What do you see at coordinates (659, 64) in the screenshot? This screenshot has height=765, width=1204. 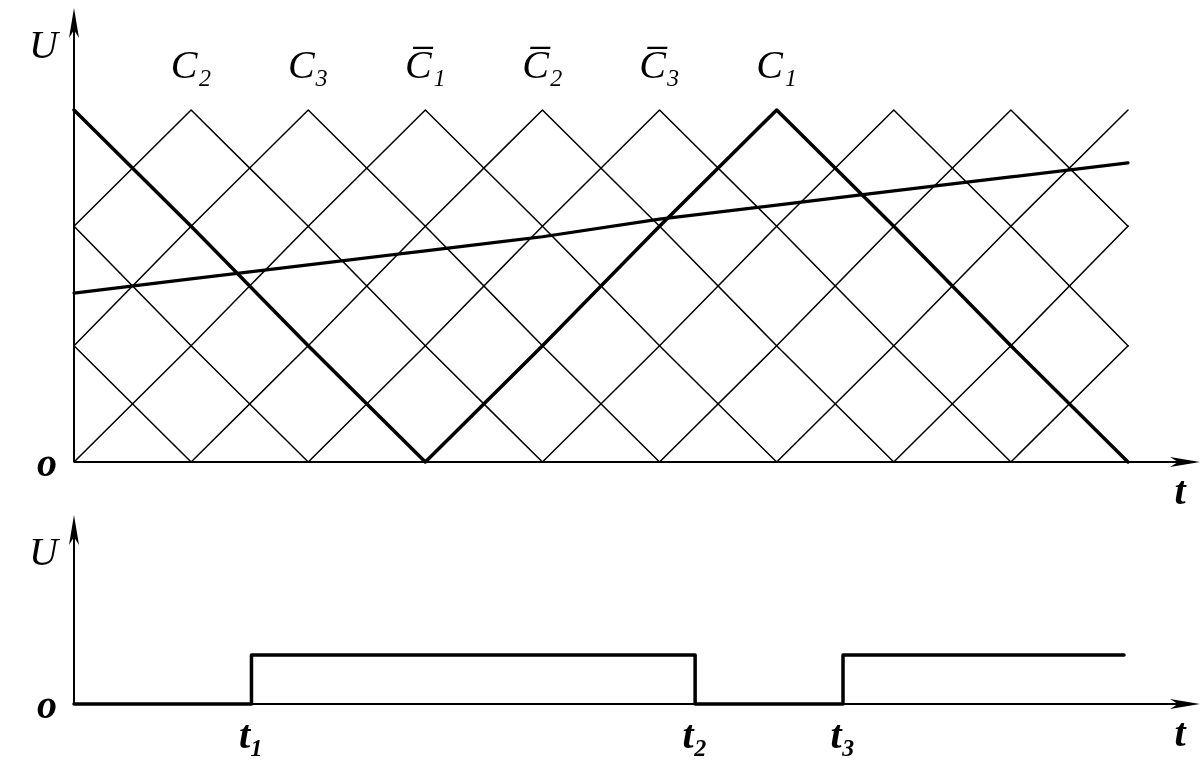 I see `series-label: C̅₃` at bounding box center [659, 64].